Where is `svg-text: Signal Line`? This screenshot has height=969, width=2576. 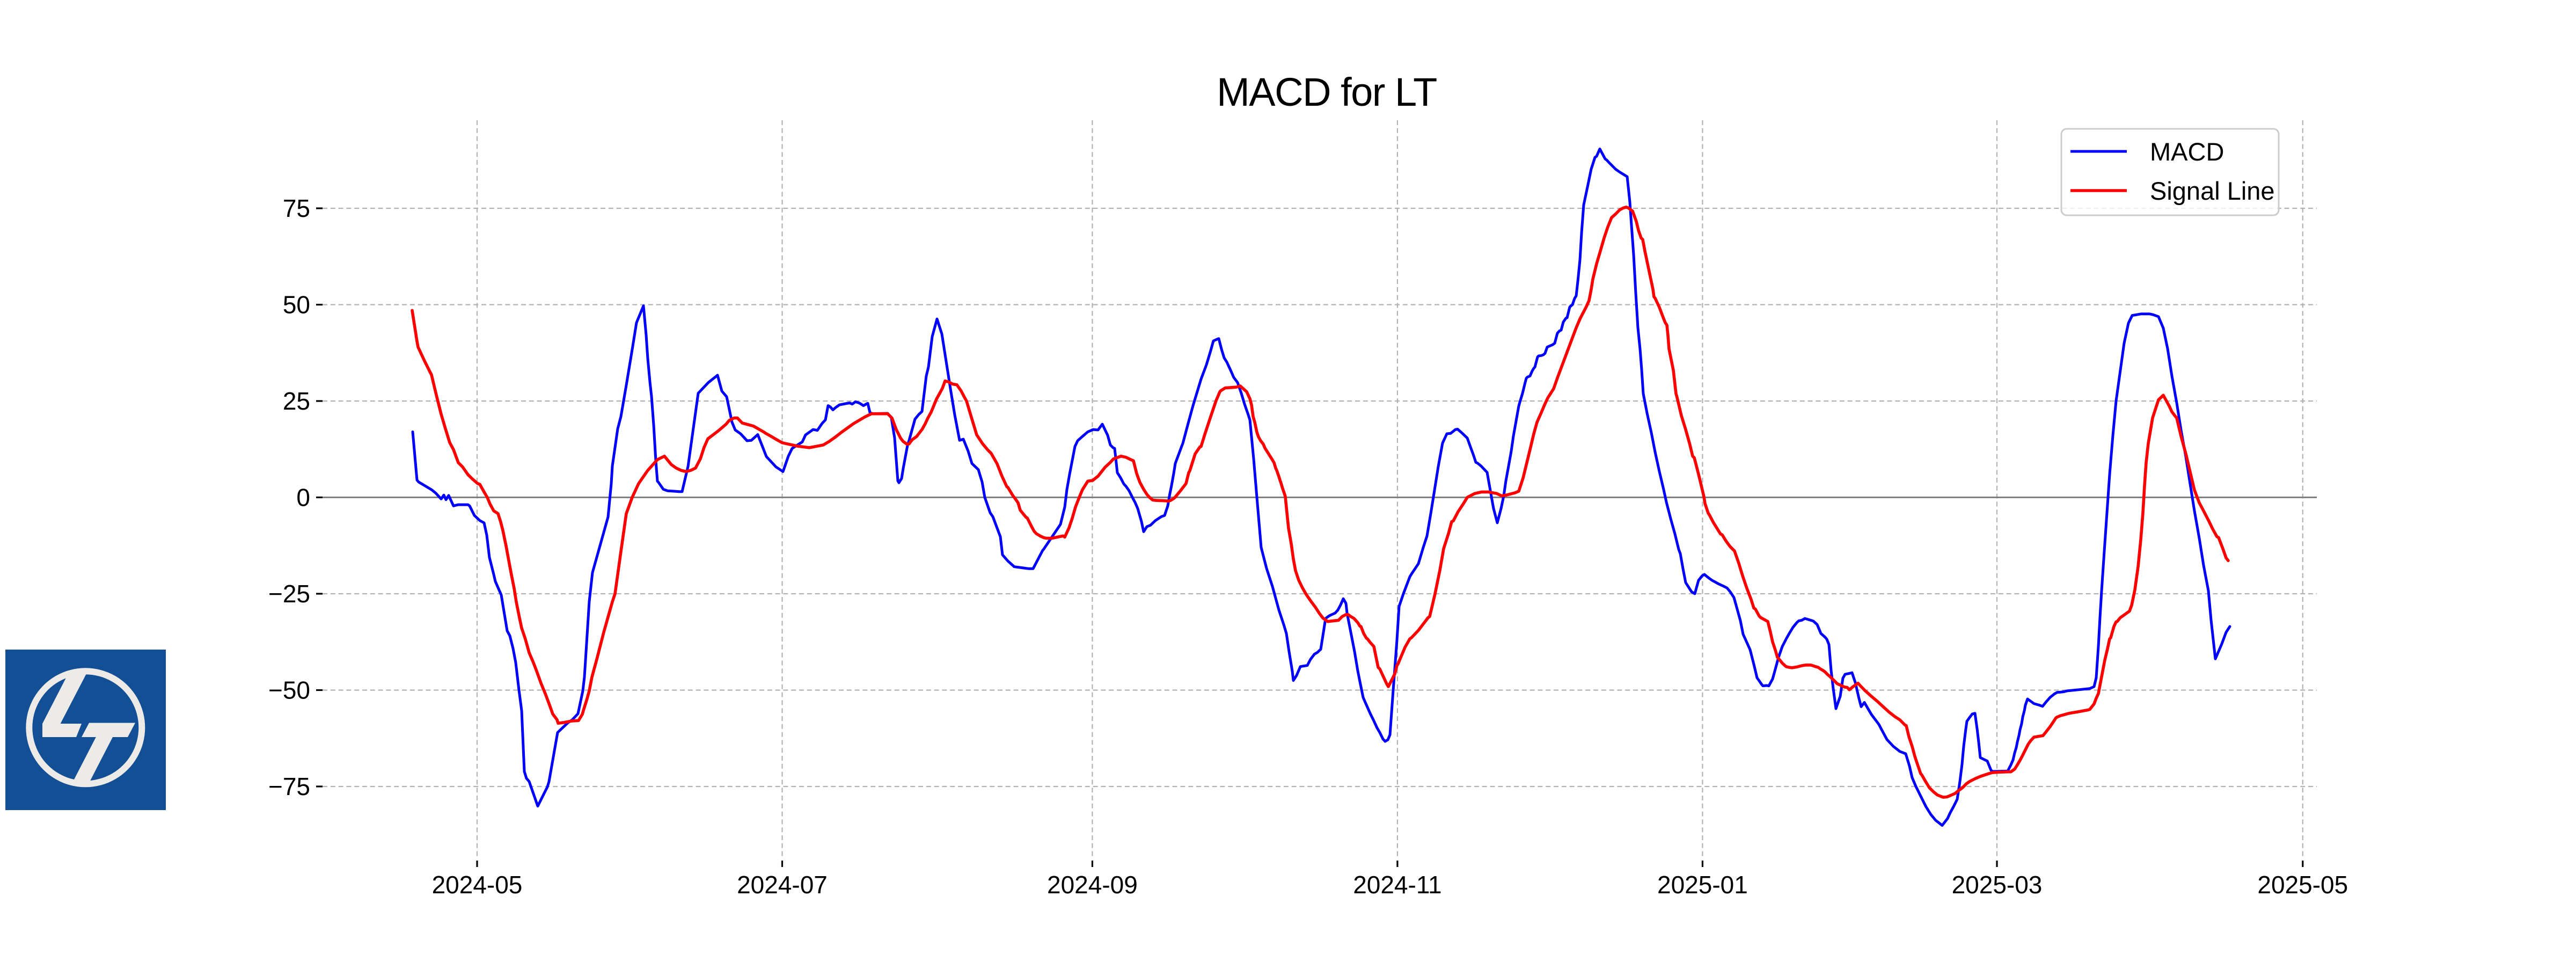 svg-text: Signal Line is located at coordinates (2212, 191).